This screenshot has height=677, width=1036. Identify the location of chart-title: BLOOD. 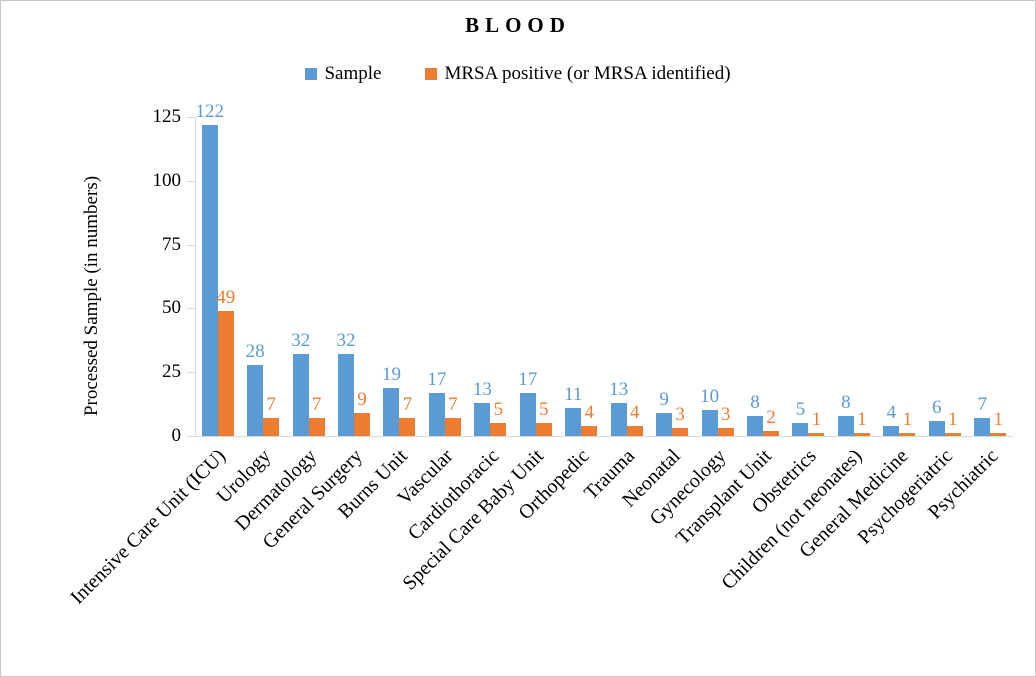
(518, 25).